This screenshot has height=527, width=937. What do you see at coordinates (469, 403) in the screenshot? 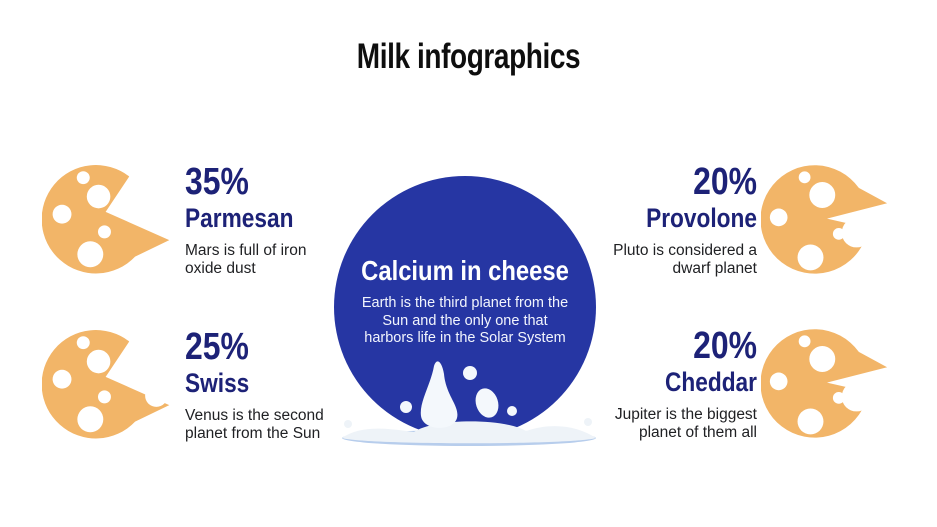
I see `milk-splash-icon` at bounding box center [469, 403].